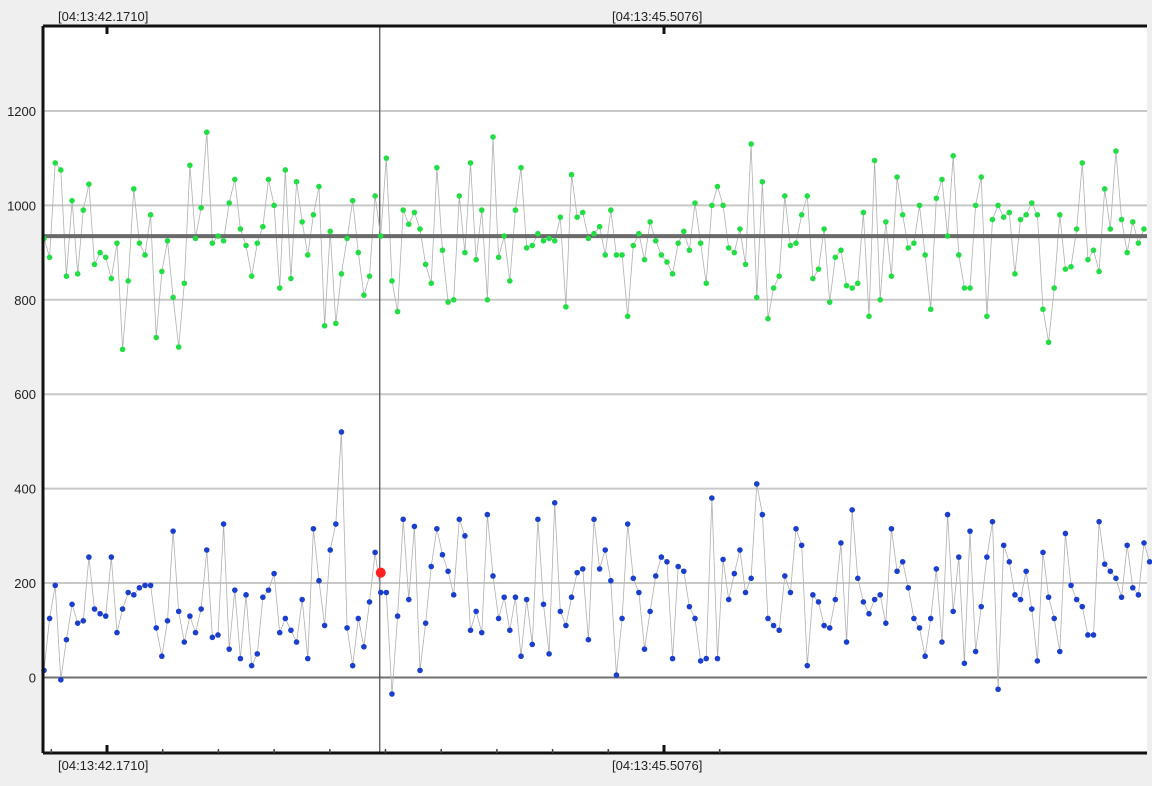  Describe the element at coordinates (25, 489) in the screenshot. I see `y-tick-label: 400` at that location.